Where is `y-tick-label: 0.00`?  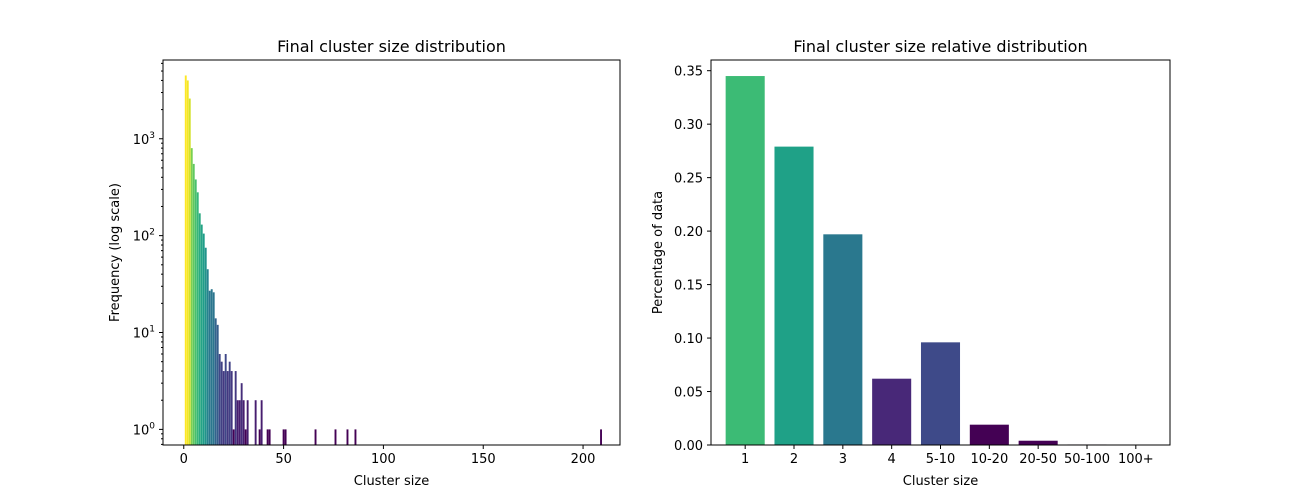 y-tick-label: 0.00 is located at coordinates (688, 446).